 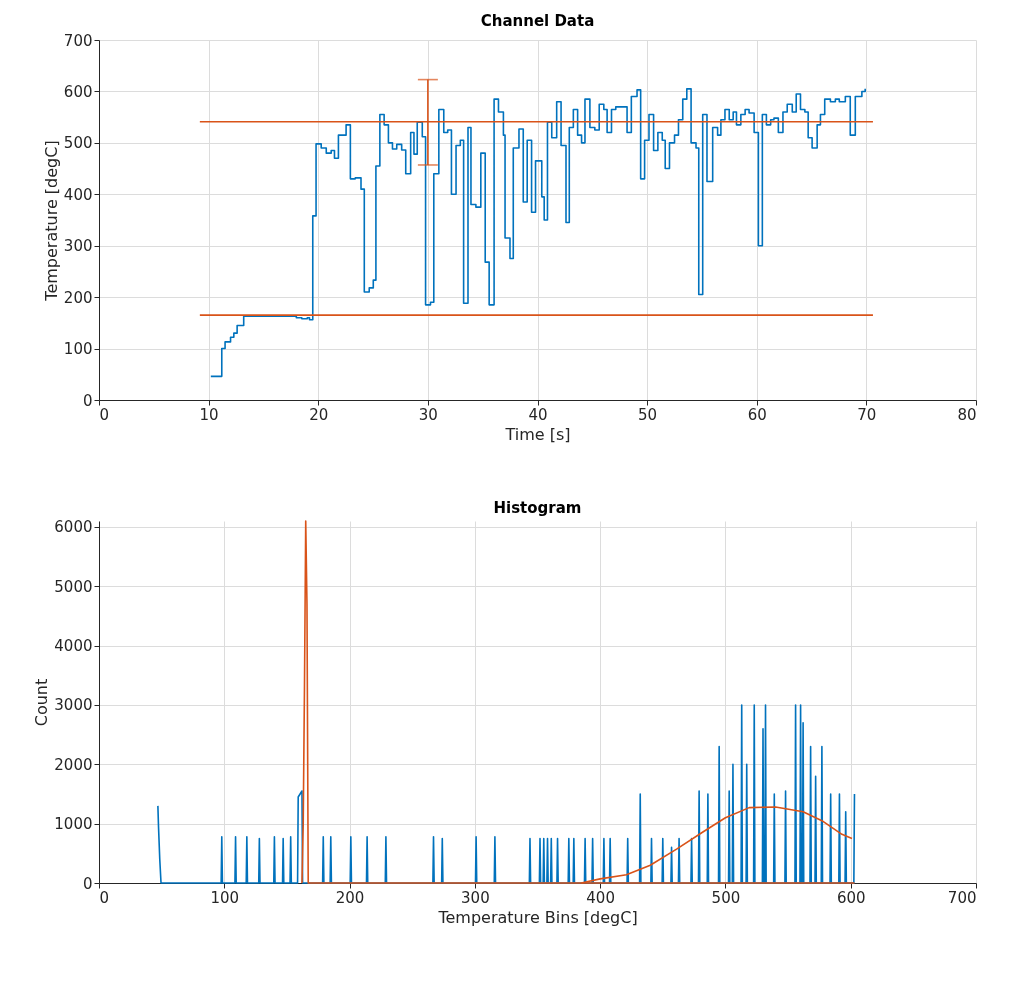 What do you see at coordinates (962, 897) in the screenshot?
I see `x-tick-label: 700` at bounding box center [962, 897].